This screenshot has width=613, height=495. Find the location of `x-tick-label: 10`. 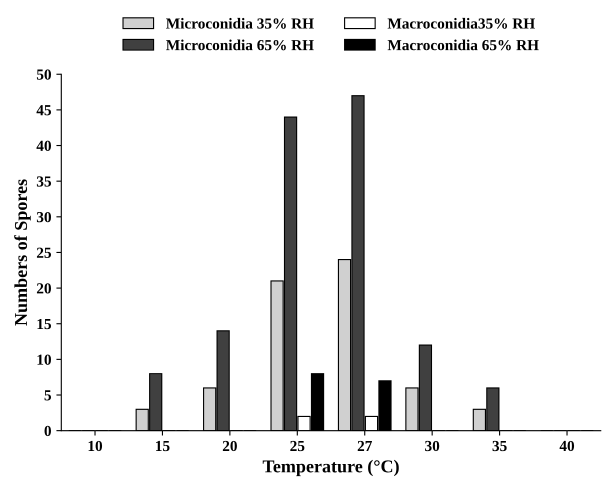

x-tick-label: 10 is located at coordinates (95, 446).